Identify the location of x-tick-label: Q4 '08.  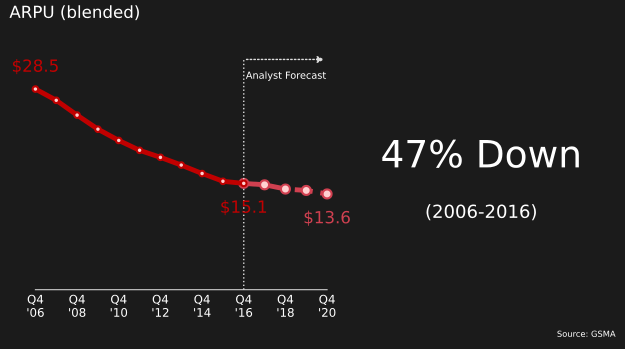
(77, 305).